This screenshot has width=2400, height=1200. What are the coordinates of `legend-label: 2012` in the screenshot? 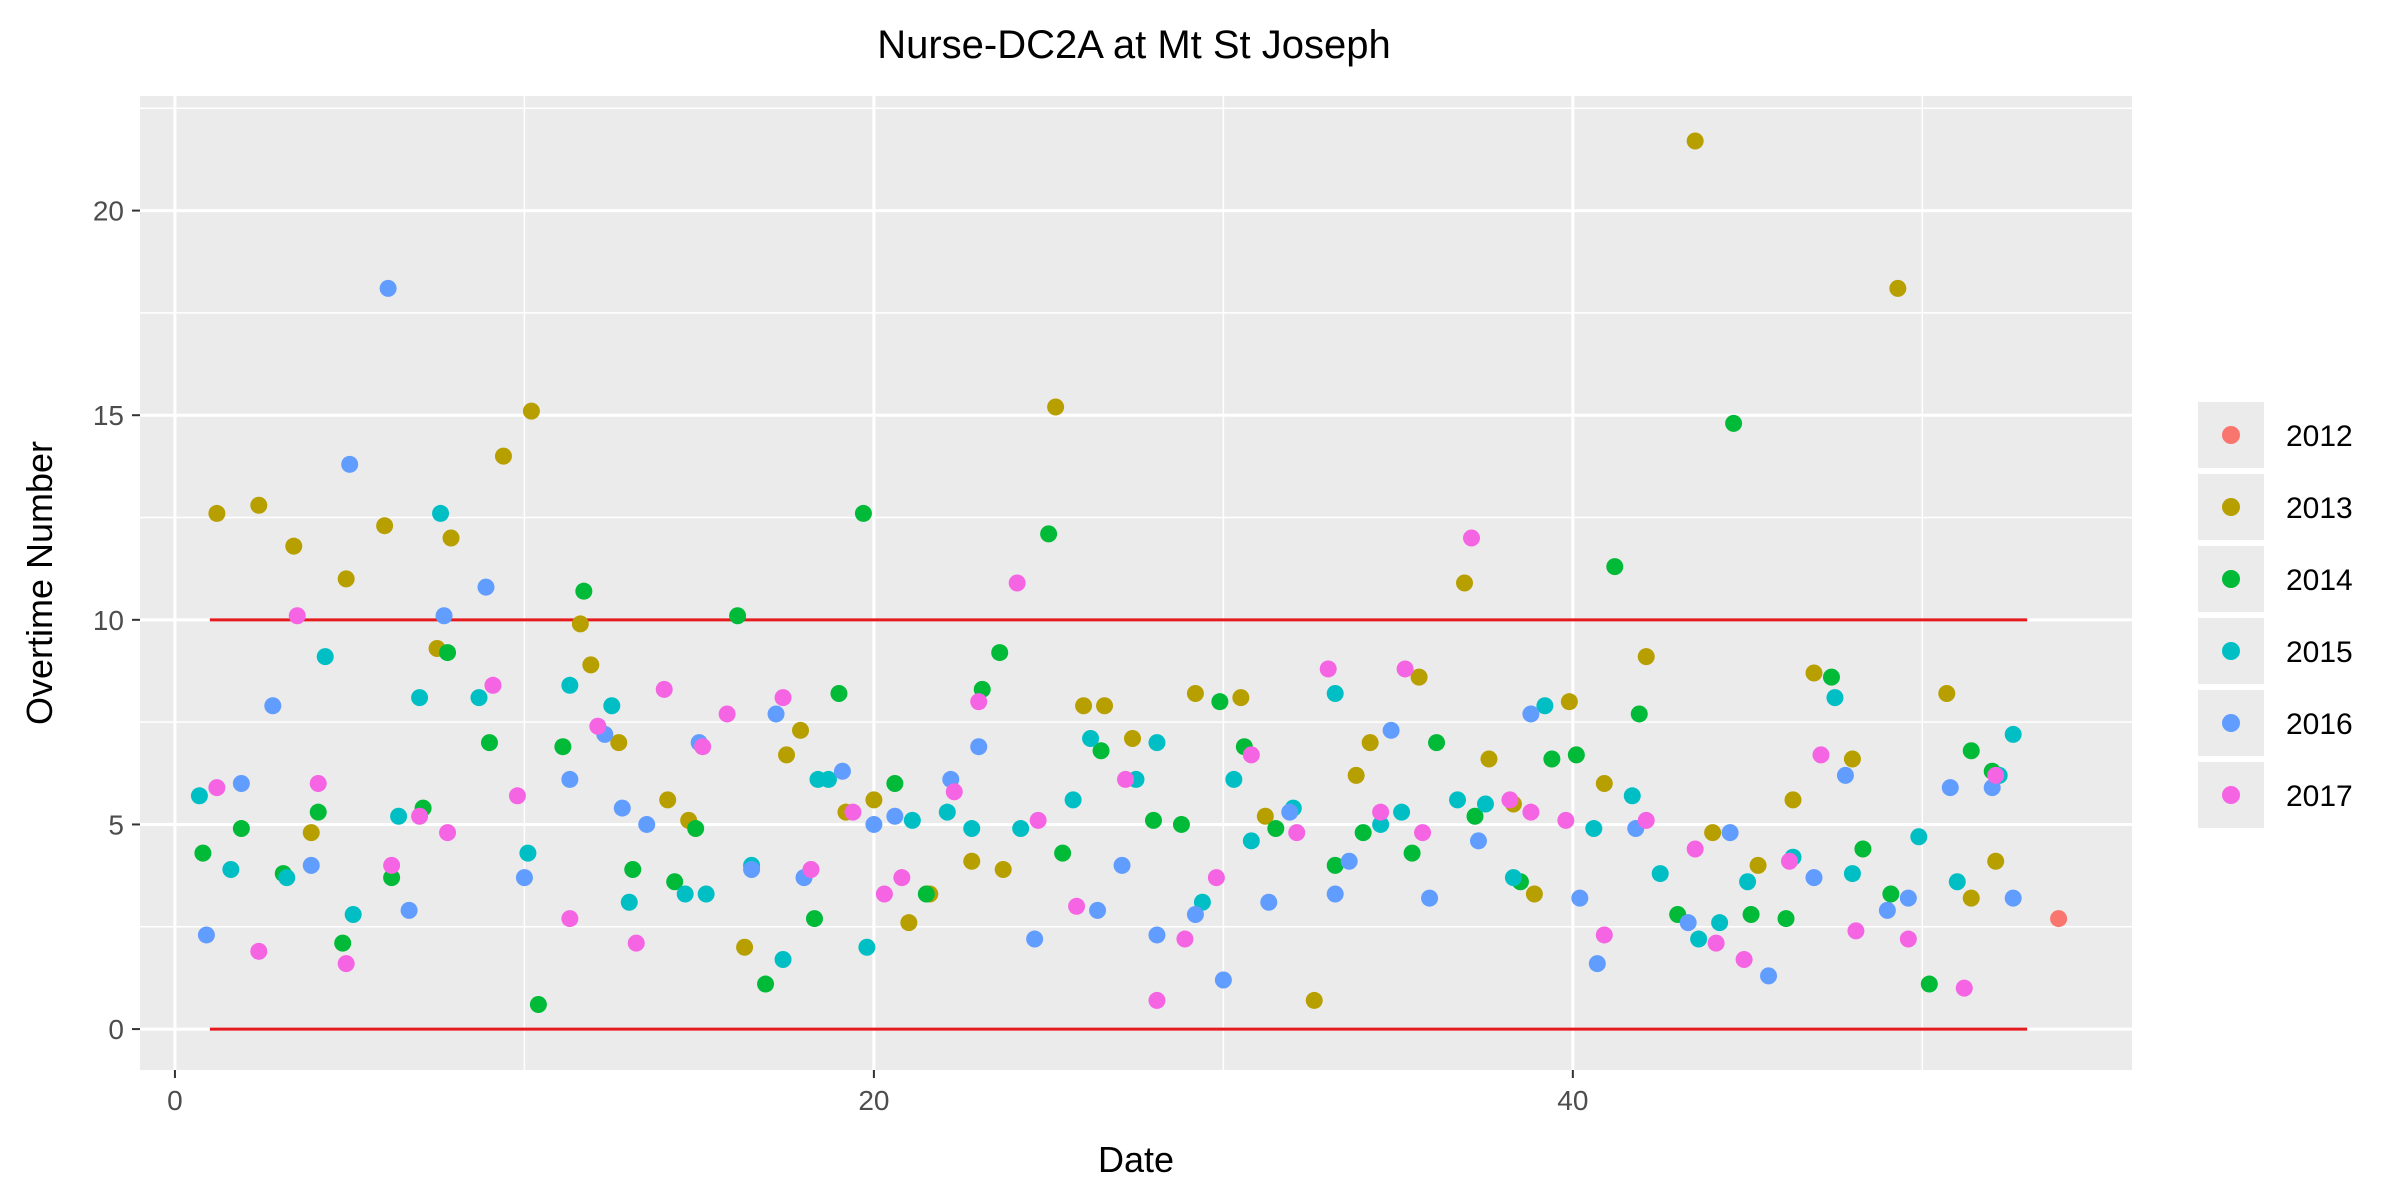 It's located at (2319, 436).